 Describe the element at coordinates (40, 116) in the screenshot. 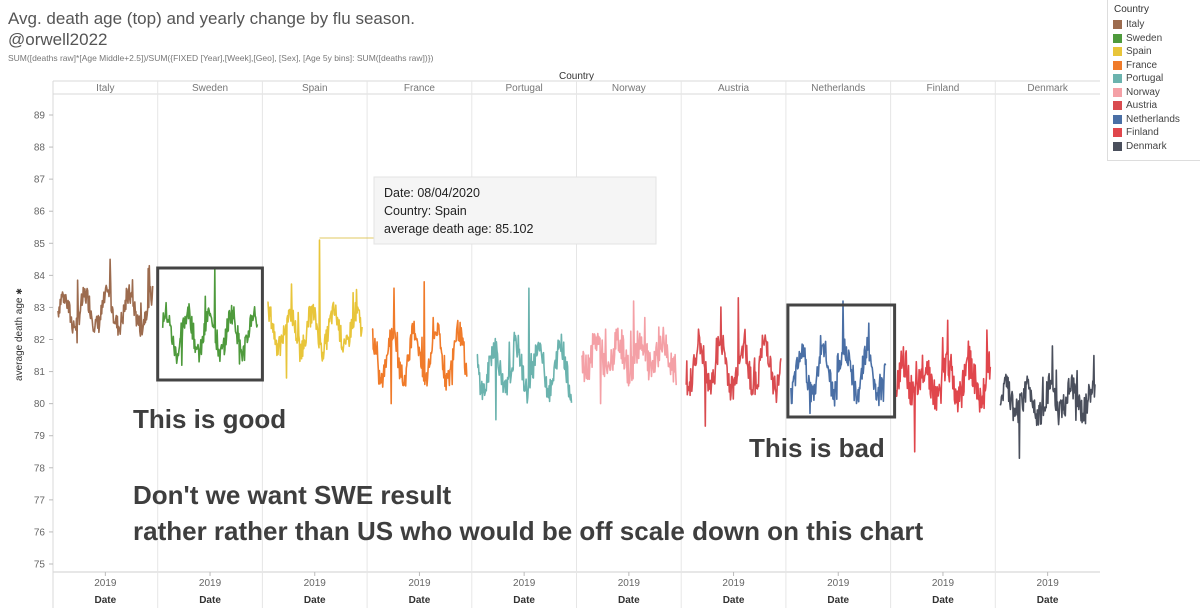

I see `y-tick-label: 89` at that location.